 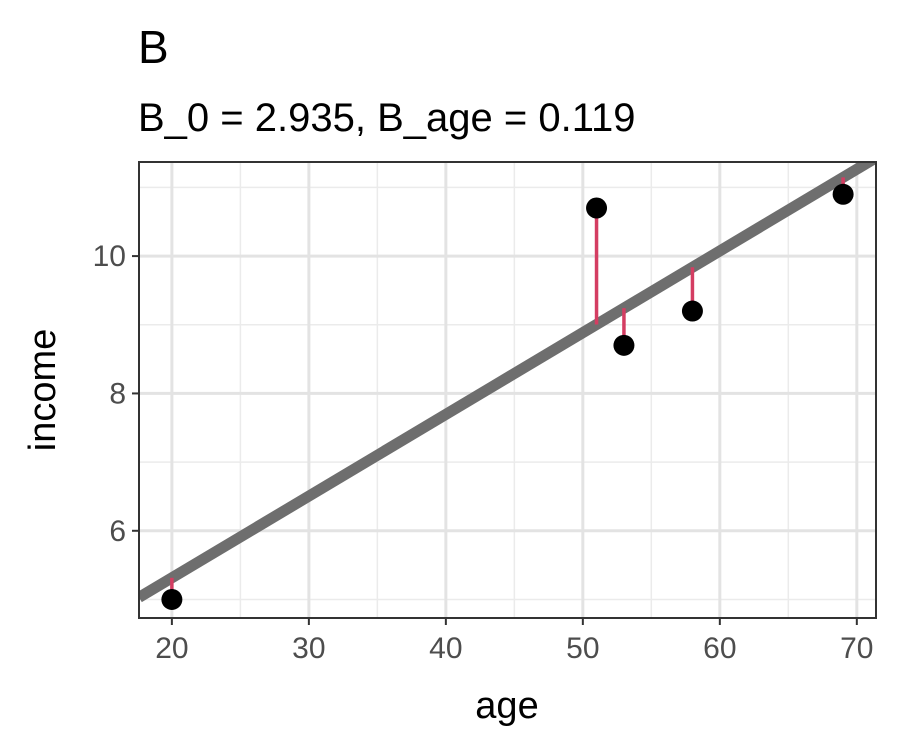 What do you see at coordinates (514, 641) in the screenshot?
I see `x-axis-ticks: 20 30 40 50 60 70` at bounding box center [514, 641].